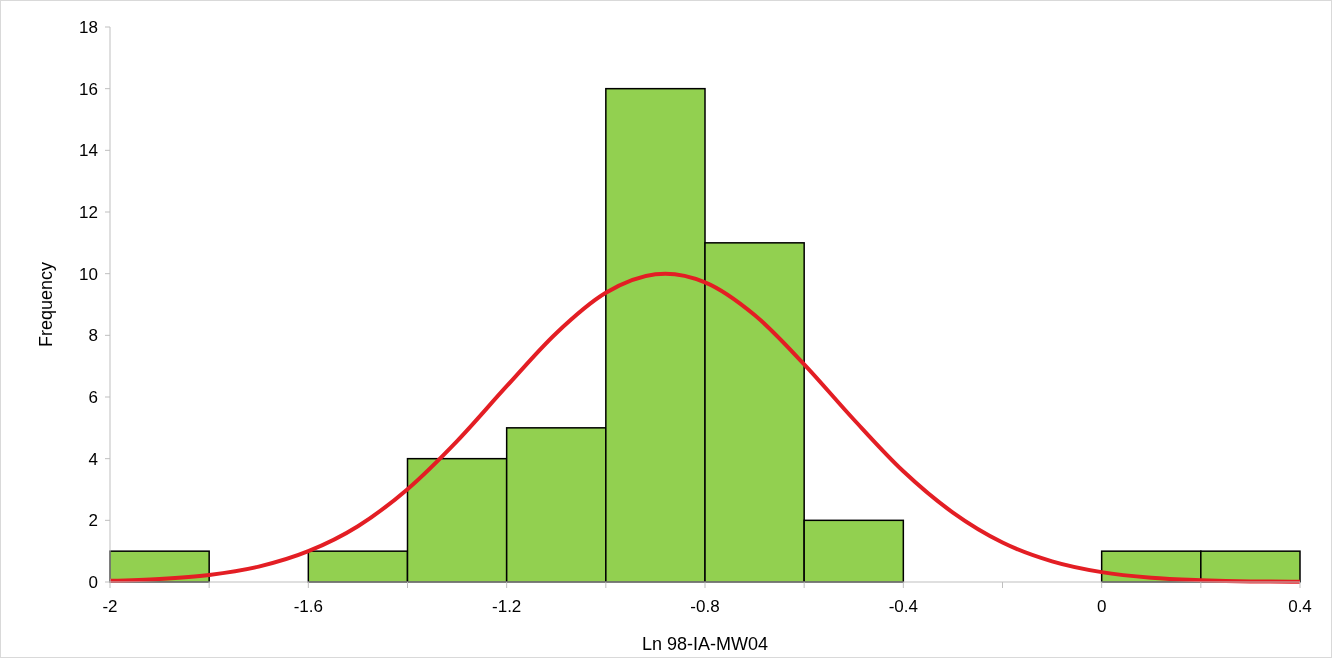  I want to click on y-tick-label: 8, so click(93, 336).